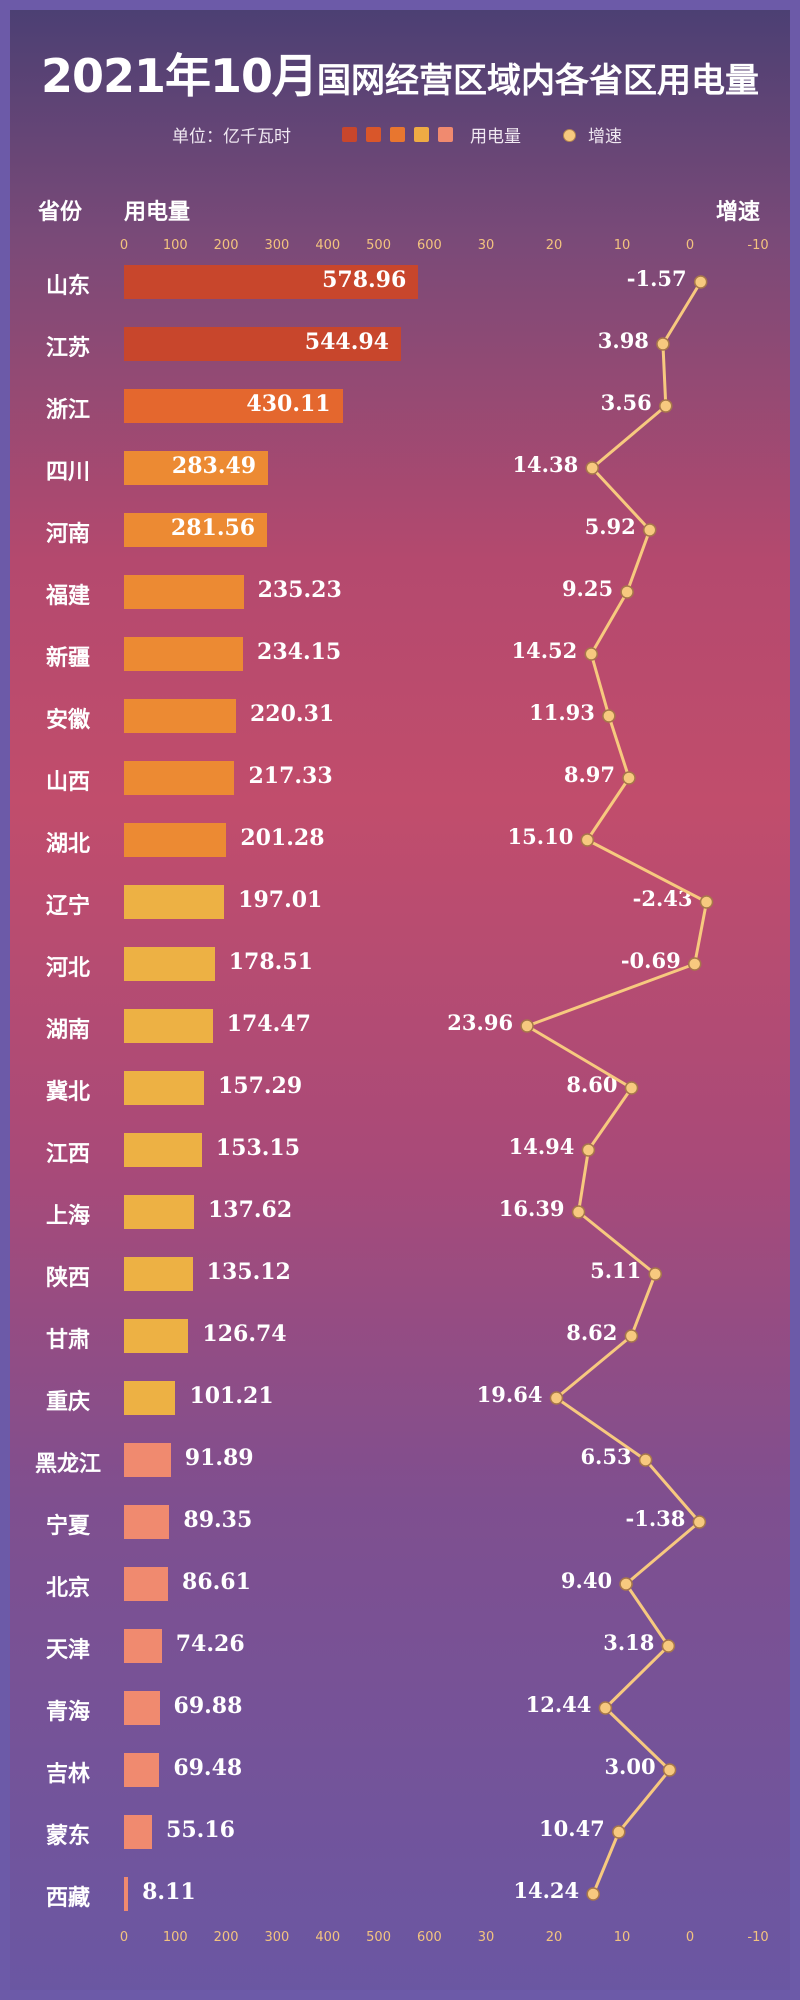 This screenshot has height=2000, width=800. I want to click on growth-value-label: 5.92, so click(610, 526).